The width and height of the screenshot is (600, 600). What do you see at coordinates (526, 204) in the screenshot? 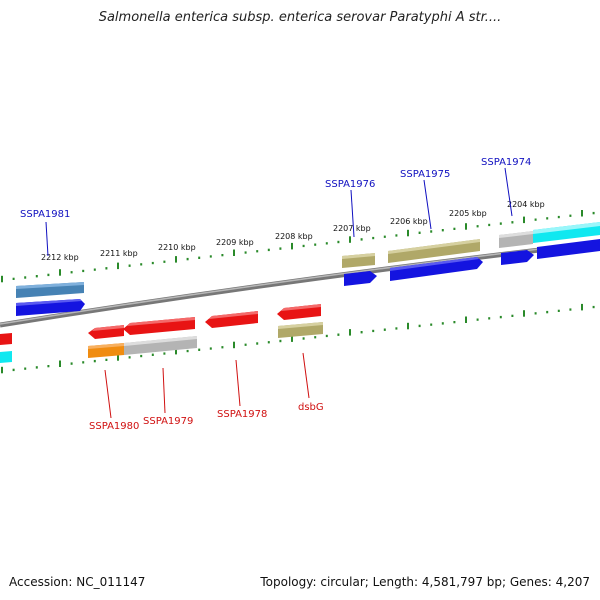
I see `scale-label: 2204 kbp` at bounding box center [526, 204].